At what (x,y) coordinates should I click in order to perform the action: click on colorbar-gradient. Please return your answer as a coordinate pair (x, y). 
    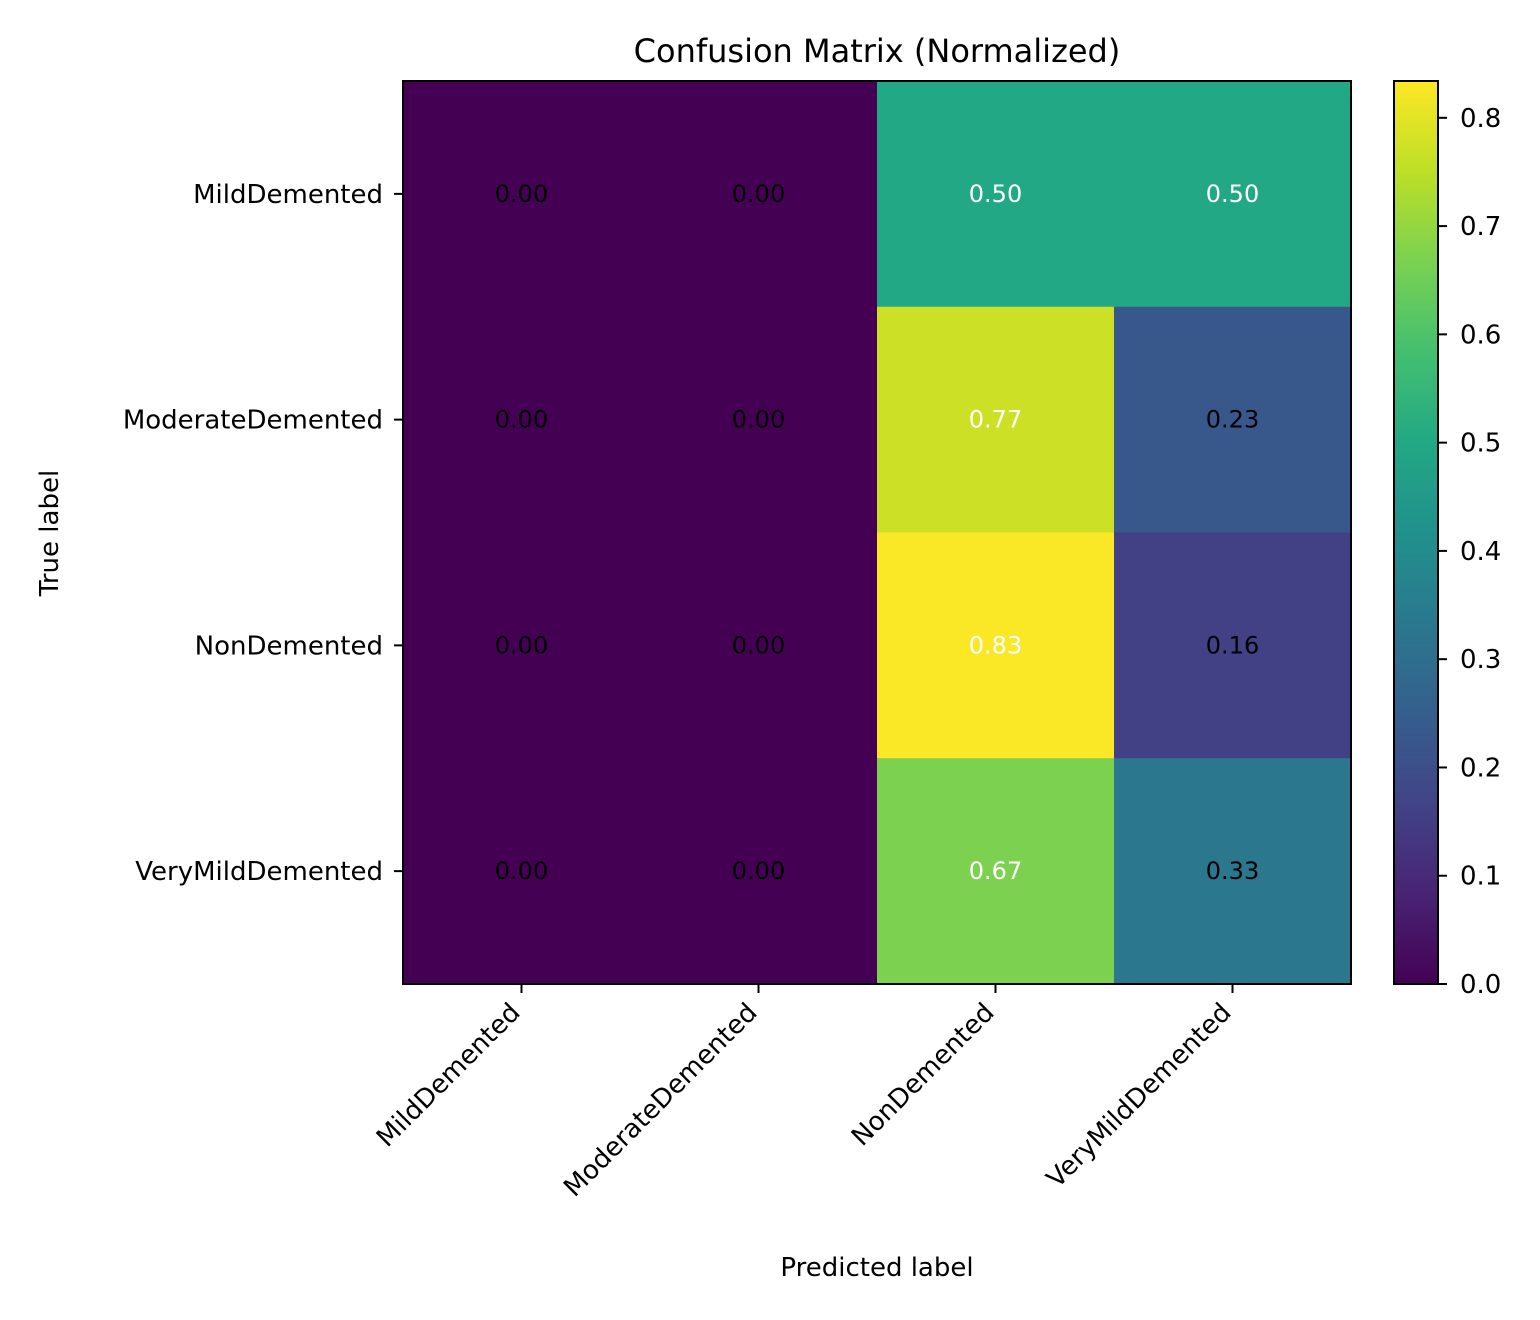
    Looking at the image, I should click on (1416, 532).